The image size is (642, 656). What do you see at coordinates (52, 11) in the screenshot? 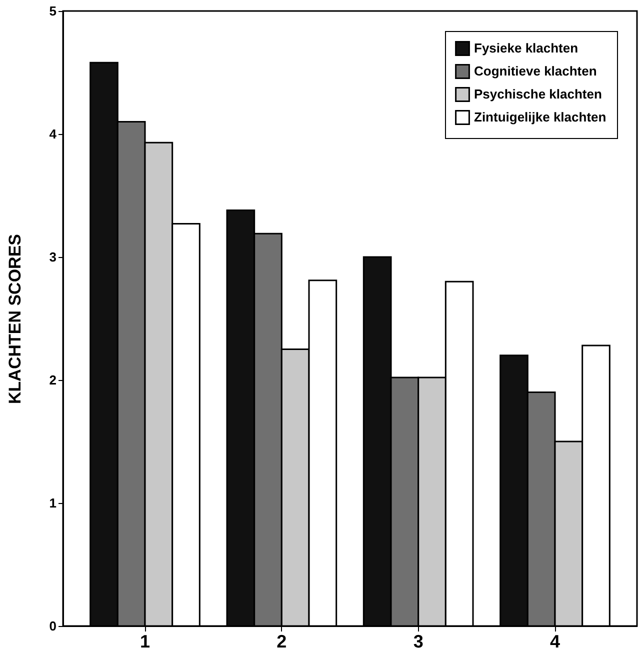
I see `y-tick-label: 5` at bounding box center [52, 11].